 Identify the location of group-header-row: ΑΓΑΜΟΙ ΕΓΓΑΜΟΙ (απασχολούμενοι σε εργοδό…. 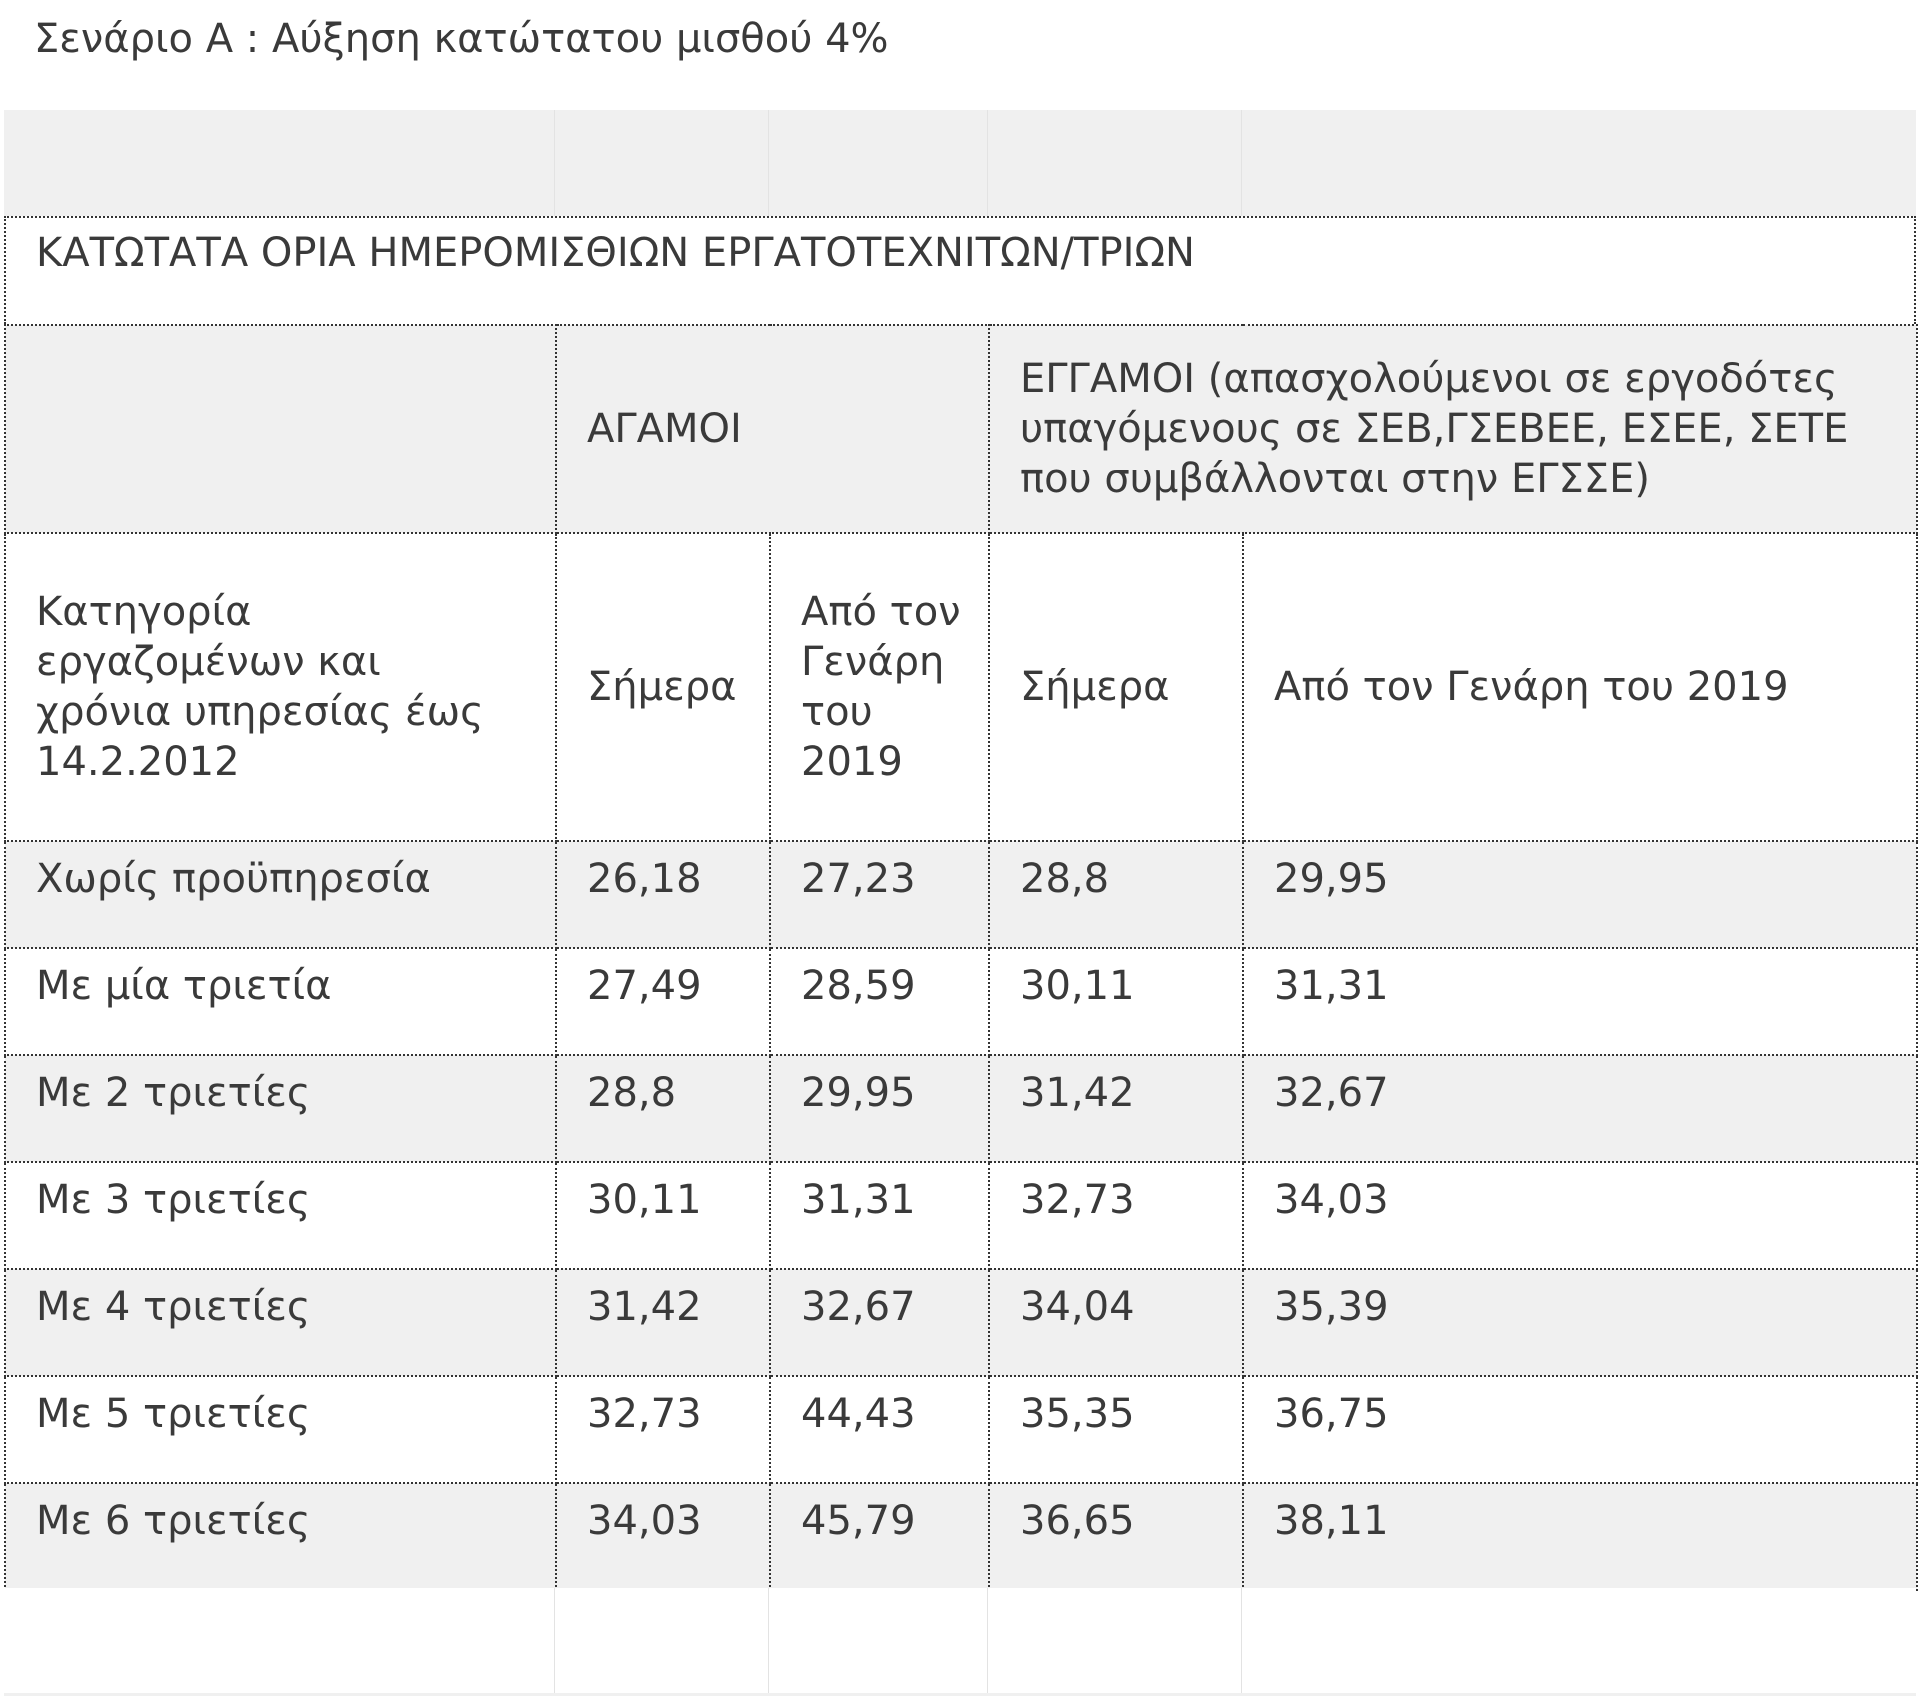
(961, 429).